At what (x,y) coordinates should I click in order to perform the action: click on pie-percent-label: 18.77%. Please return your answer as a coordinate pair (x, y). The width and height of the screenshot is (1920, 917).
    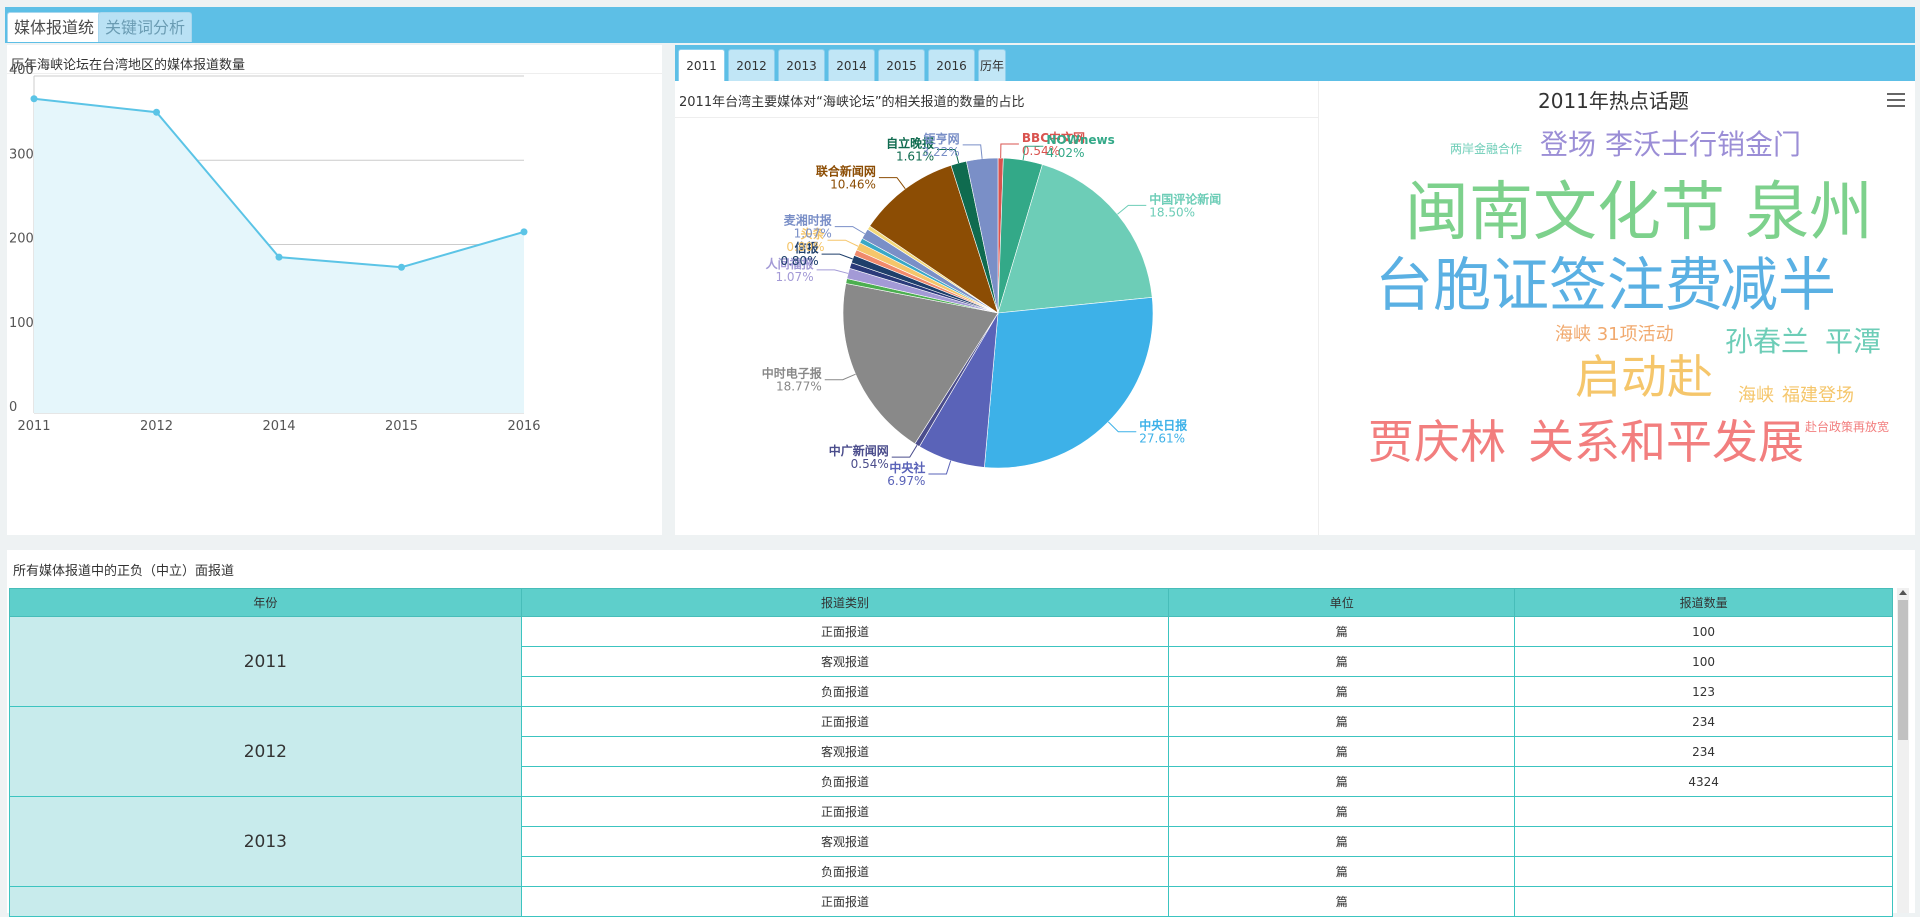
    Looking at the image, I should click on (799, 387).